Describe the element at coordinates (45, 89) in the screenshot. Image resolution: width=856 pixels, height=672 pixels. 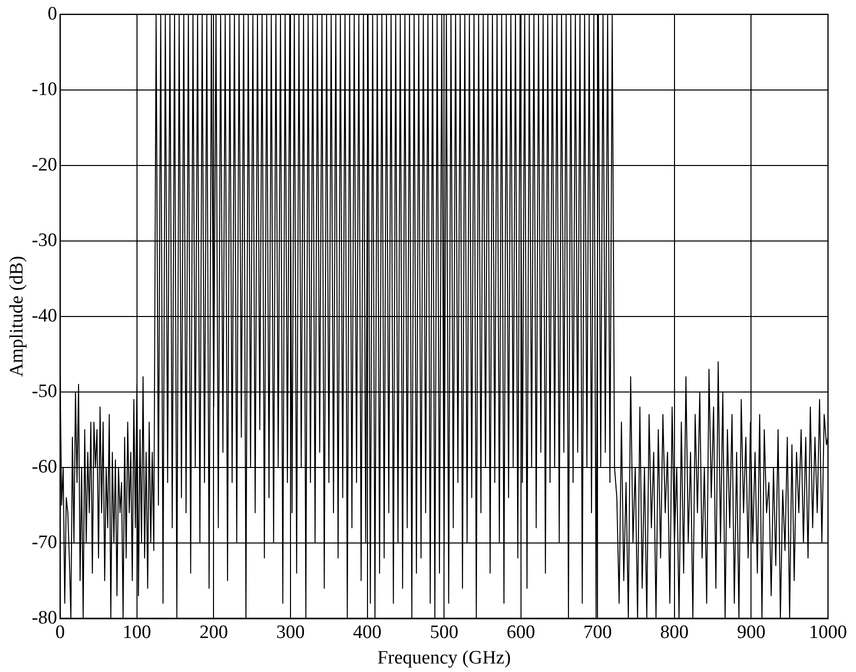
I see `y-tick-label: -10` at that location.